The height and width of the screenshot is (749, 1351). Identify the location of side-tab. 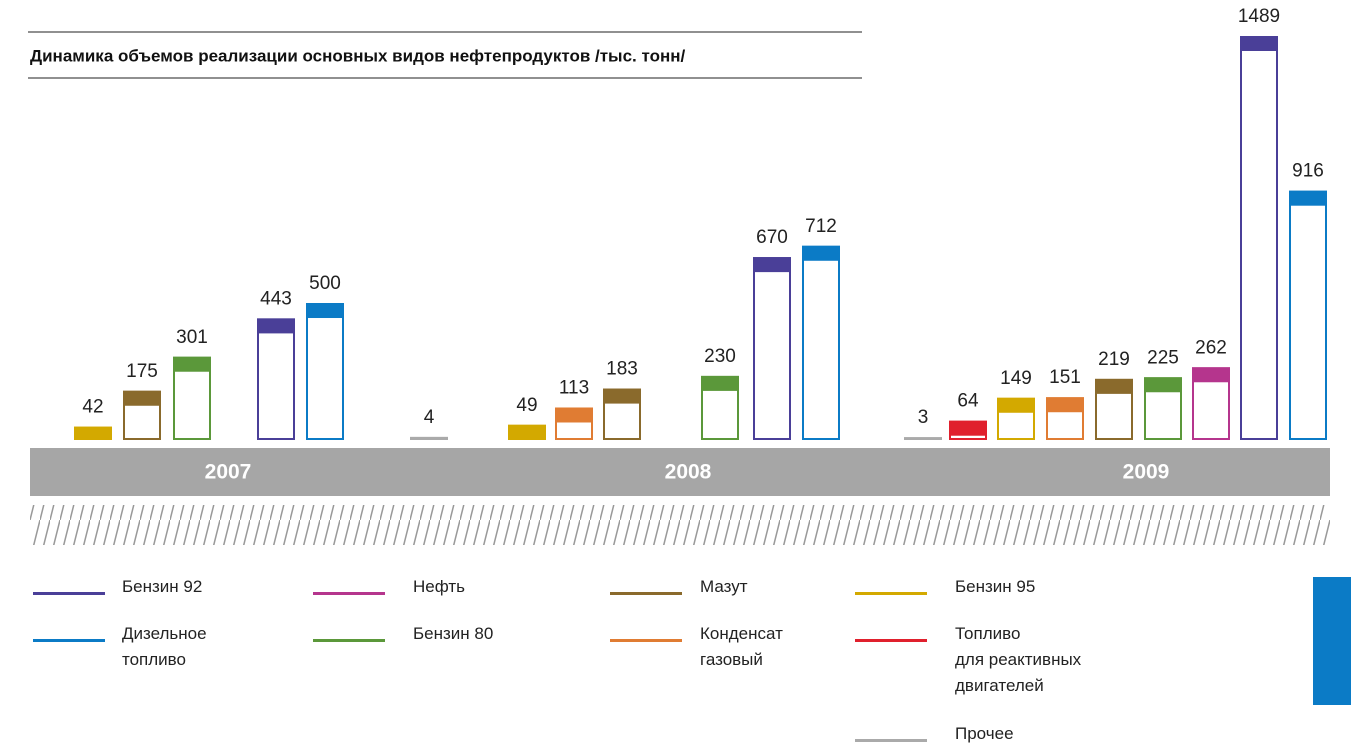
(1332, 641).